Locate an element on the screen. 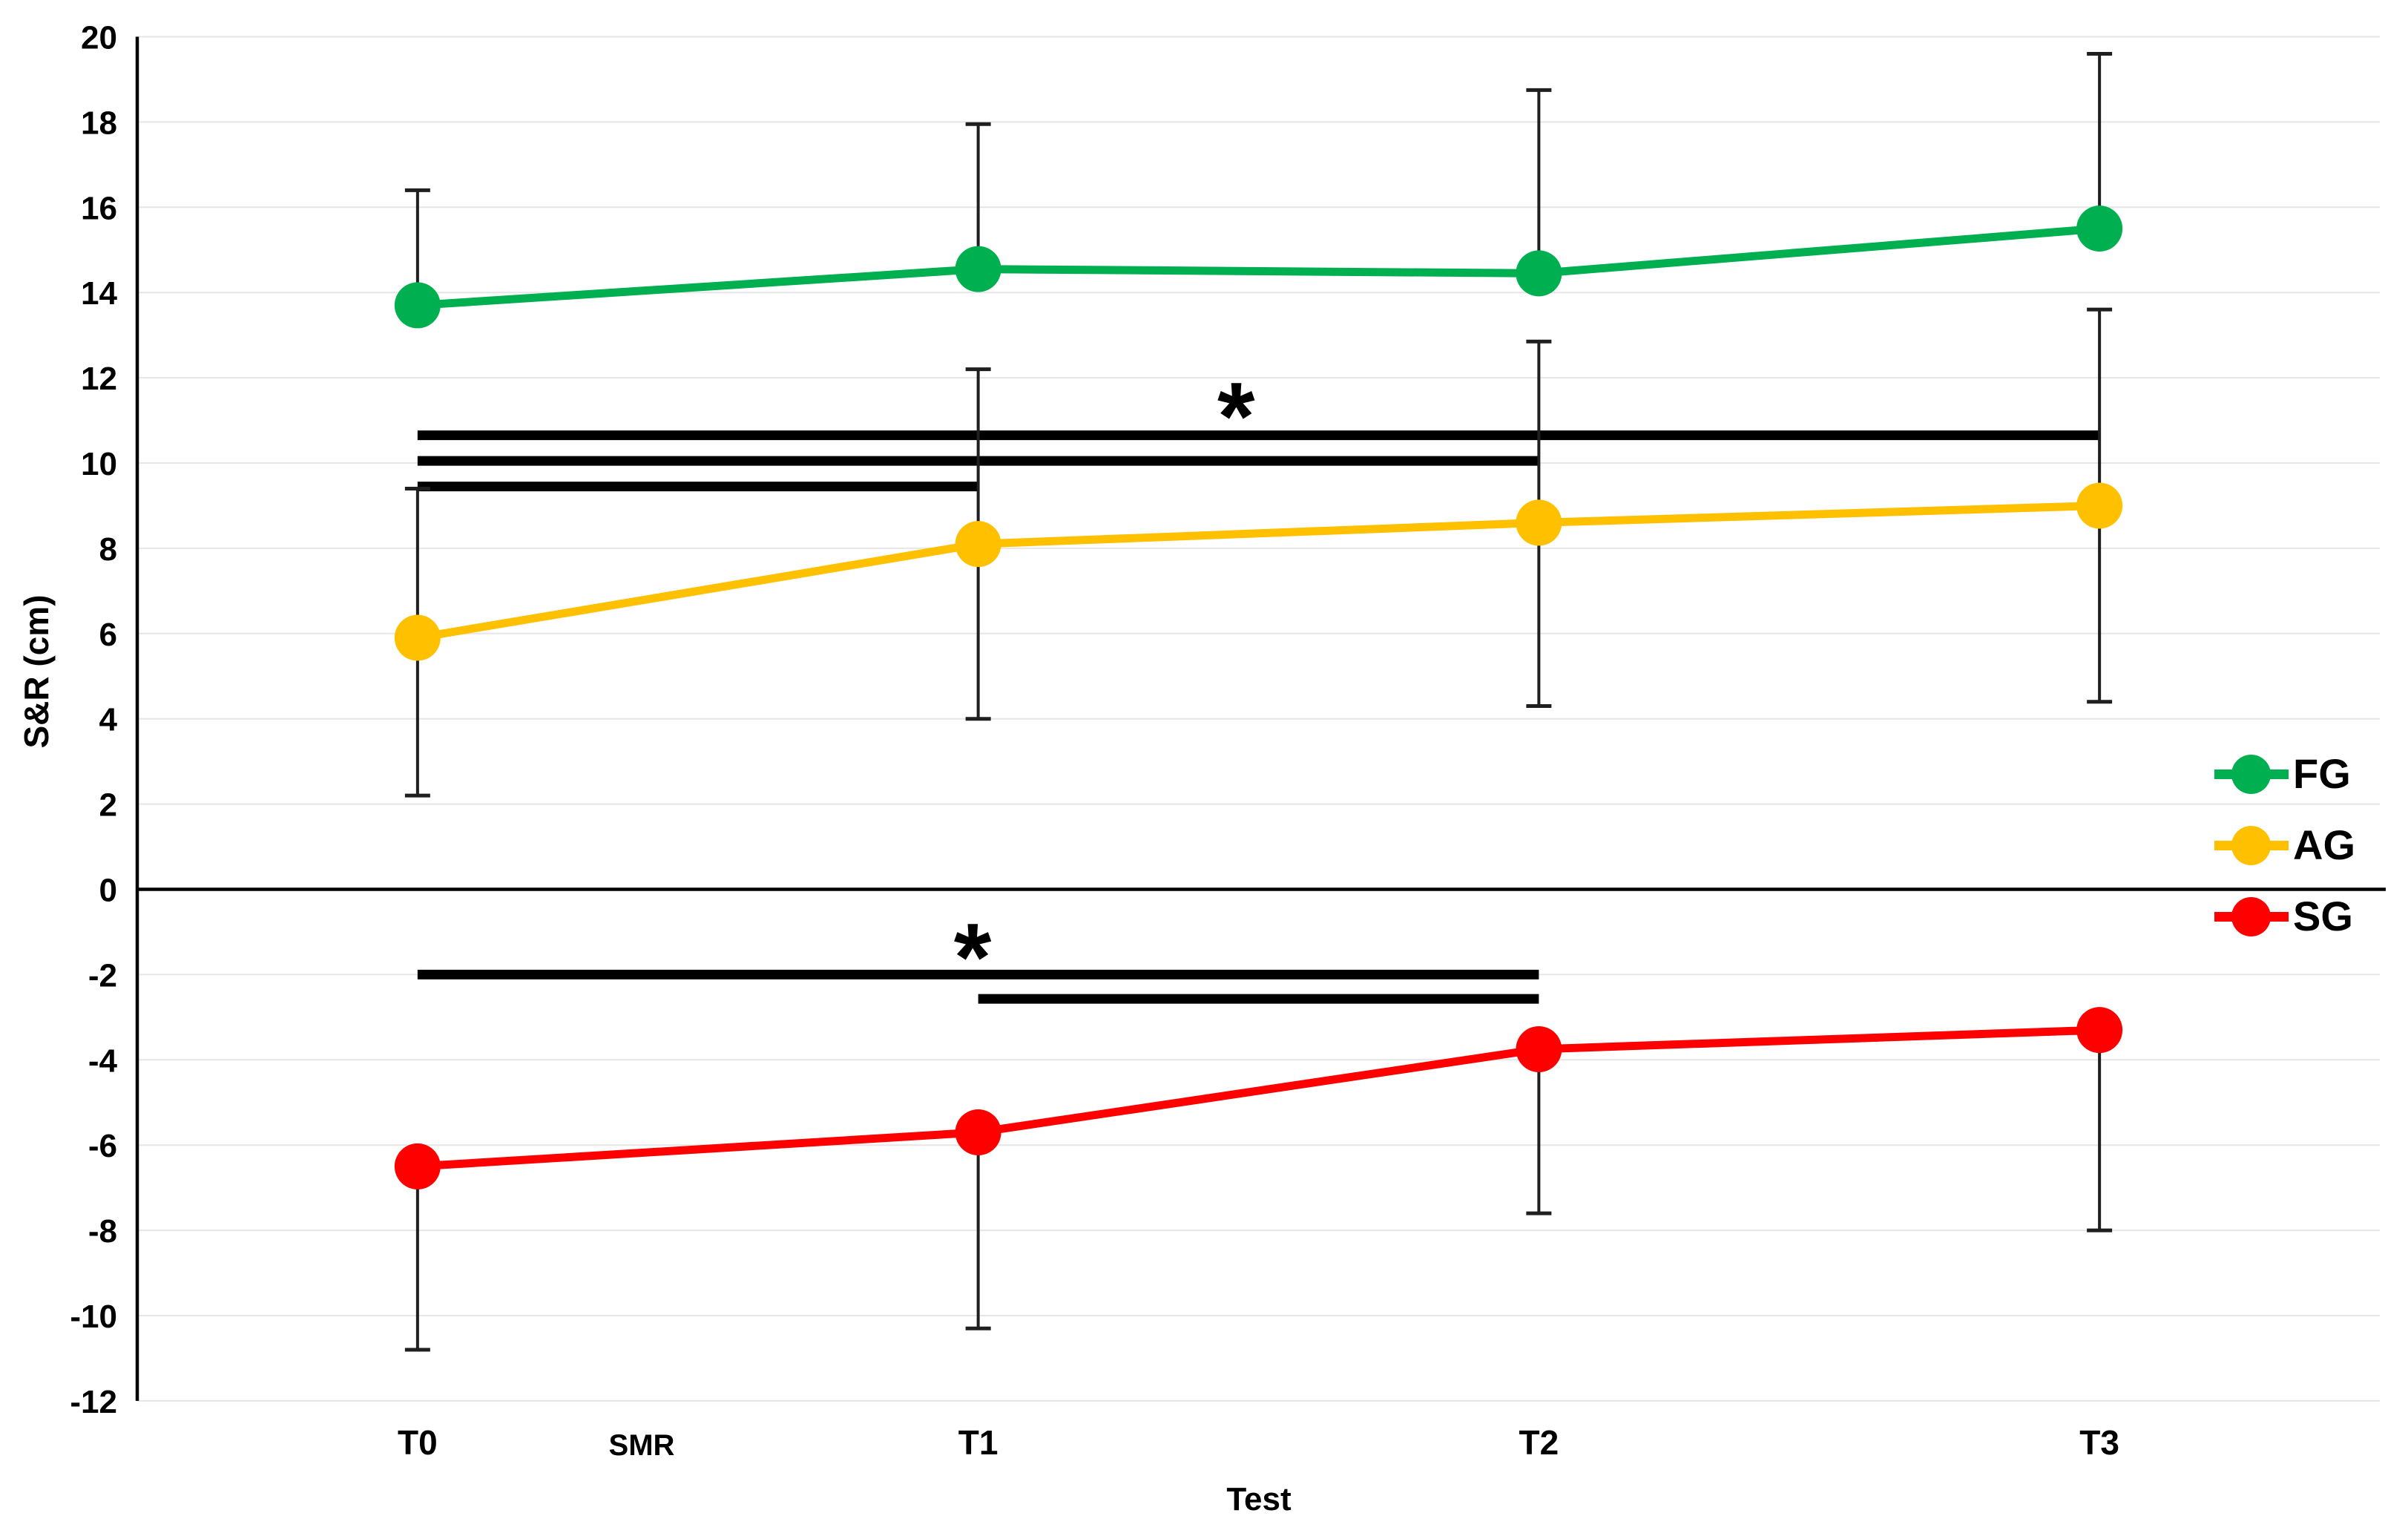  x-axis-title: Test is located at coordinates (1259, 1499).